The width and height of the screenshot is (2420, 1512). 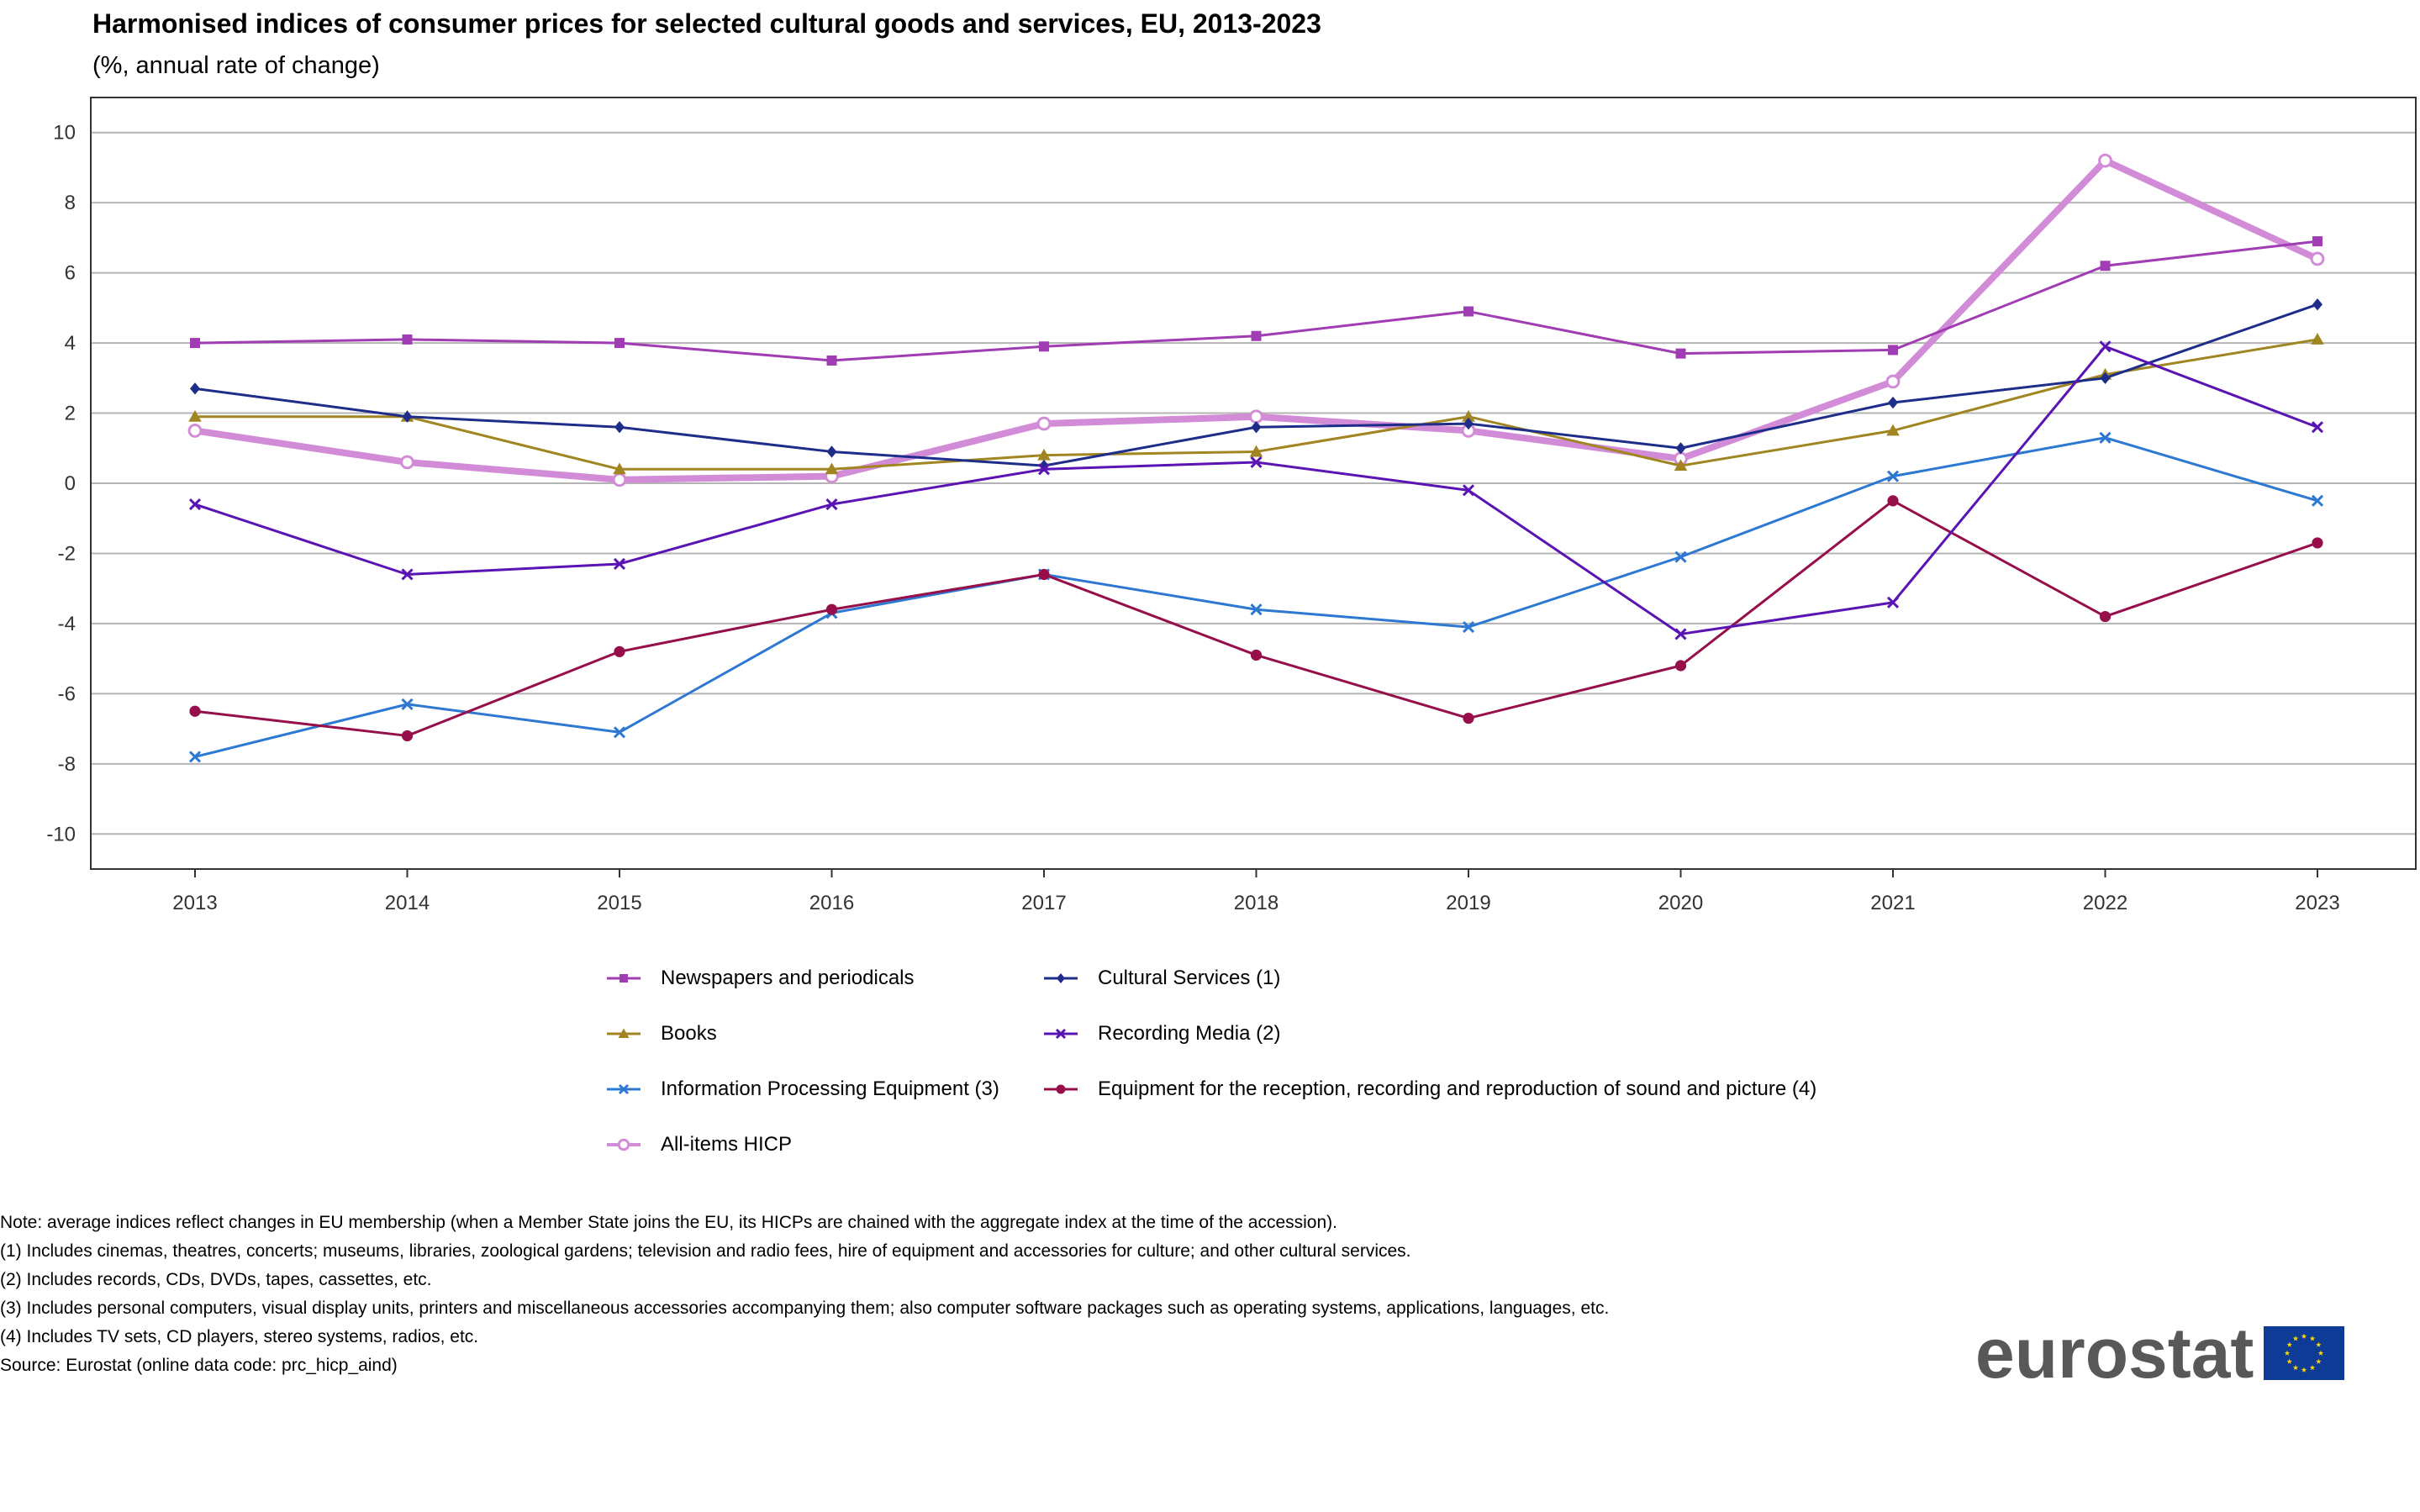 I want to click on eu-flag-icon, so click(x=2304, y=1353).